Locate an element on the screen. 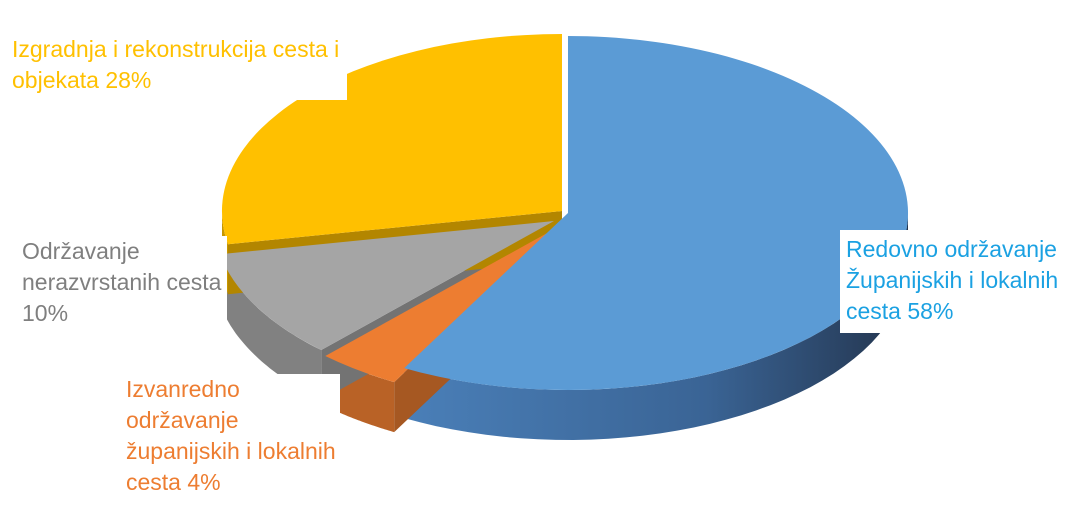  slice-label-line: održavanje is located at coordinates (231, 420).